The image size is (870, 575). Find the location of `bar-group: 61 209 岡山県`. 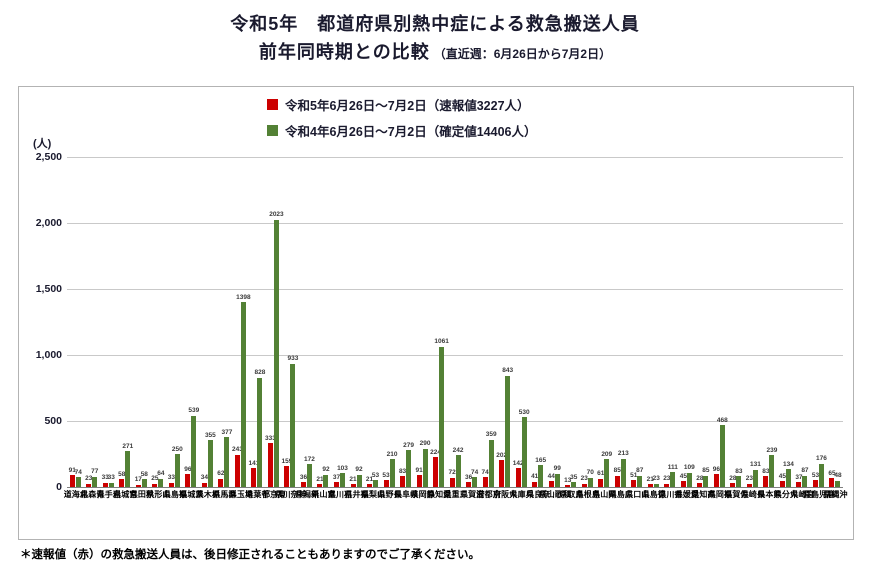

bar-group: 61 209 岡山県 is located at coordinates (604, 327).